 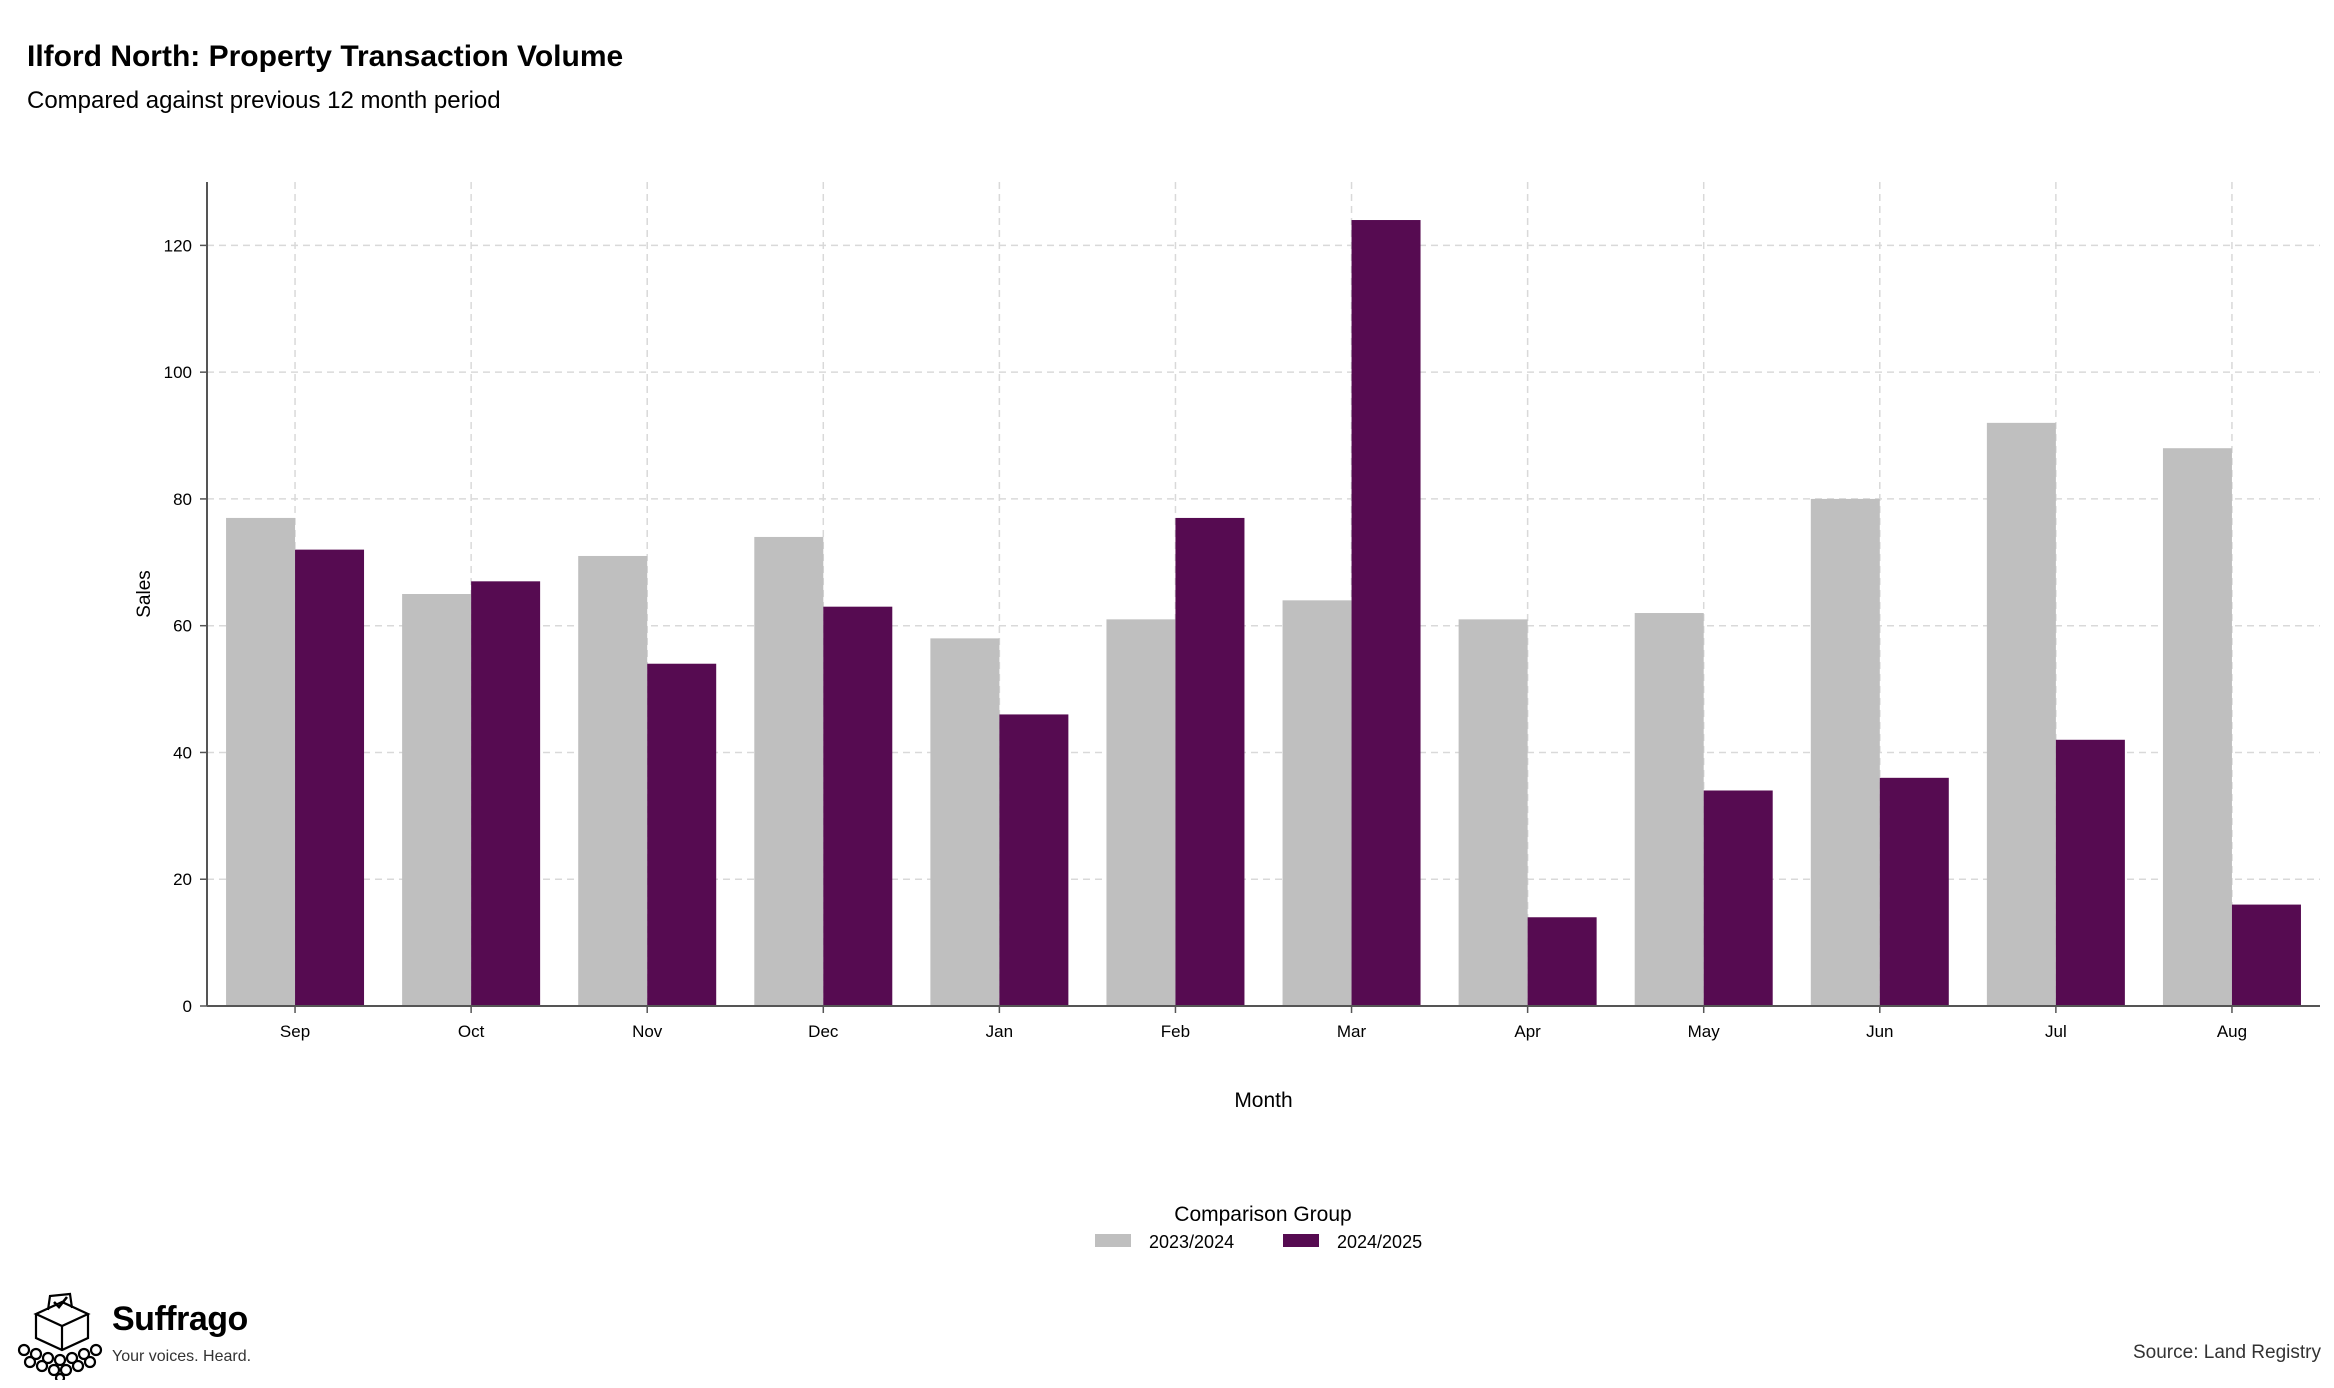 What do you see at coordinates (261, 761) in the screenshot?
I see `bar-2023-2024-sep` at bounding box center [261, 761].